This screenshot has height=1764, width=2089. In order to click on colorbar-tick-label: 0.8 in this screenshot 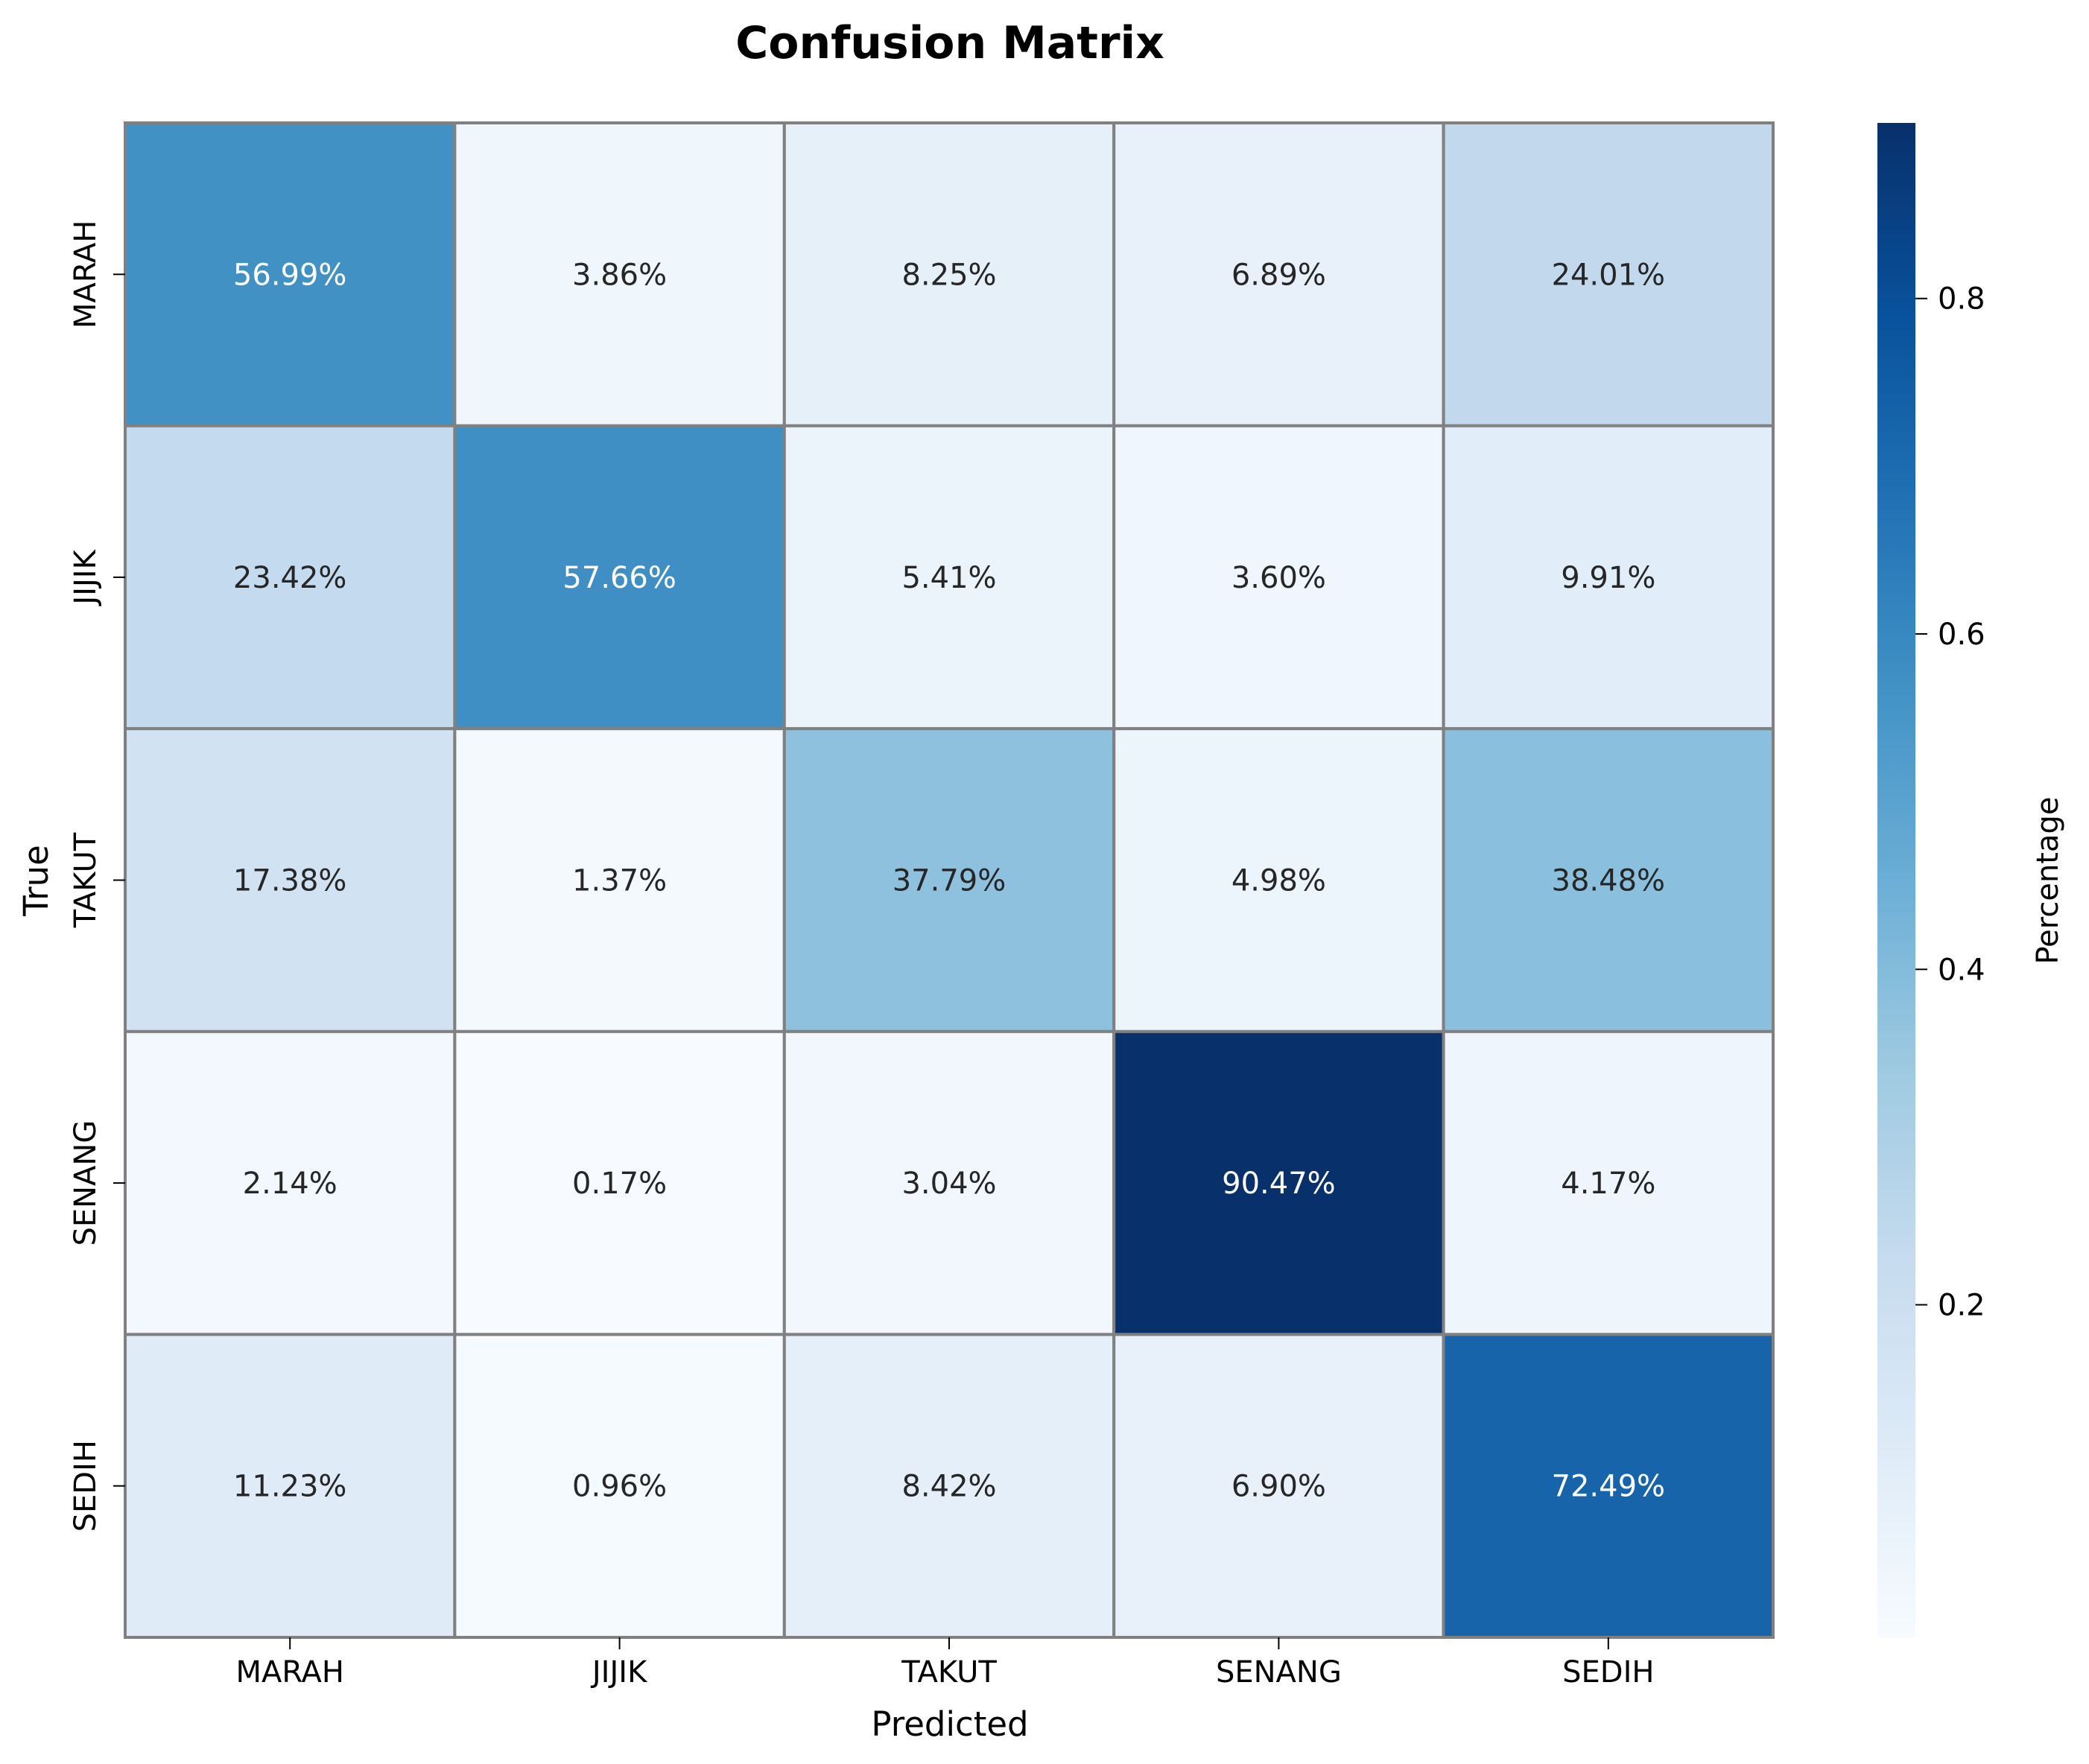, I will do `click(1961, 300)`.